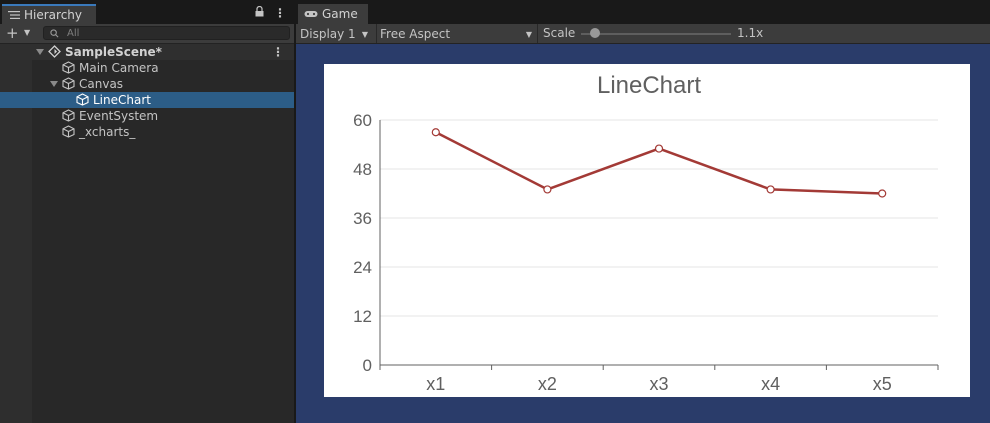  What do you see at coordinates (119, 68) in the screenshot?
I see `tree-item-label: Main Camera` at bounding box center [119, 68].